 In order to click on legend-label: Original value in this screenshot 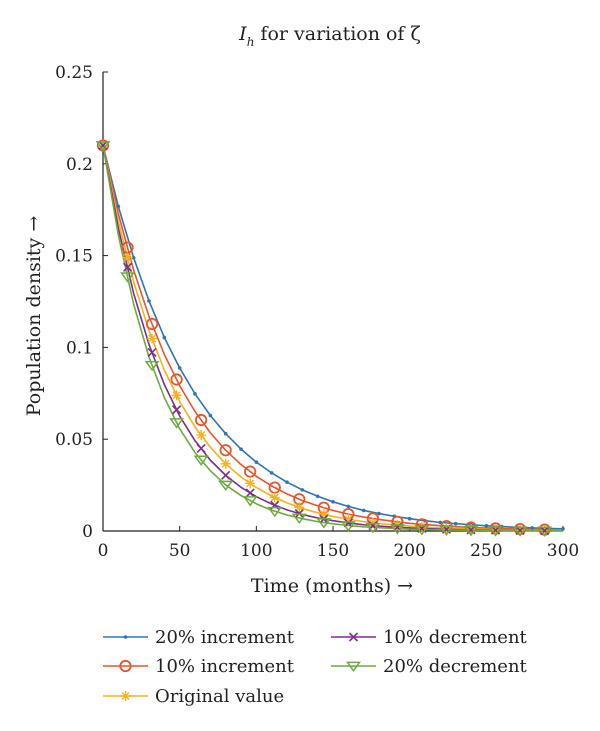, I will do `click(219, 696)`.